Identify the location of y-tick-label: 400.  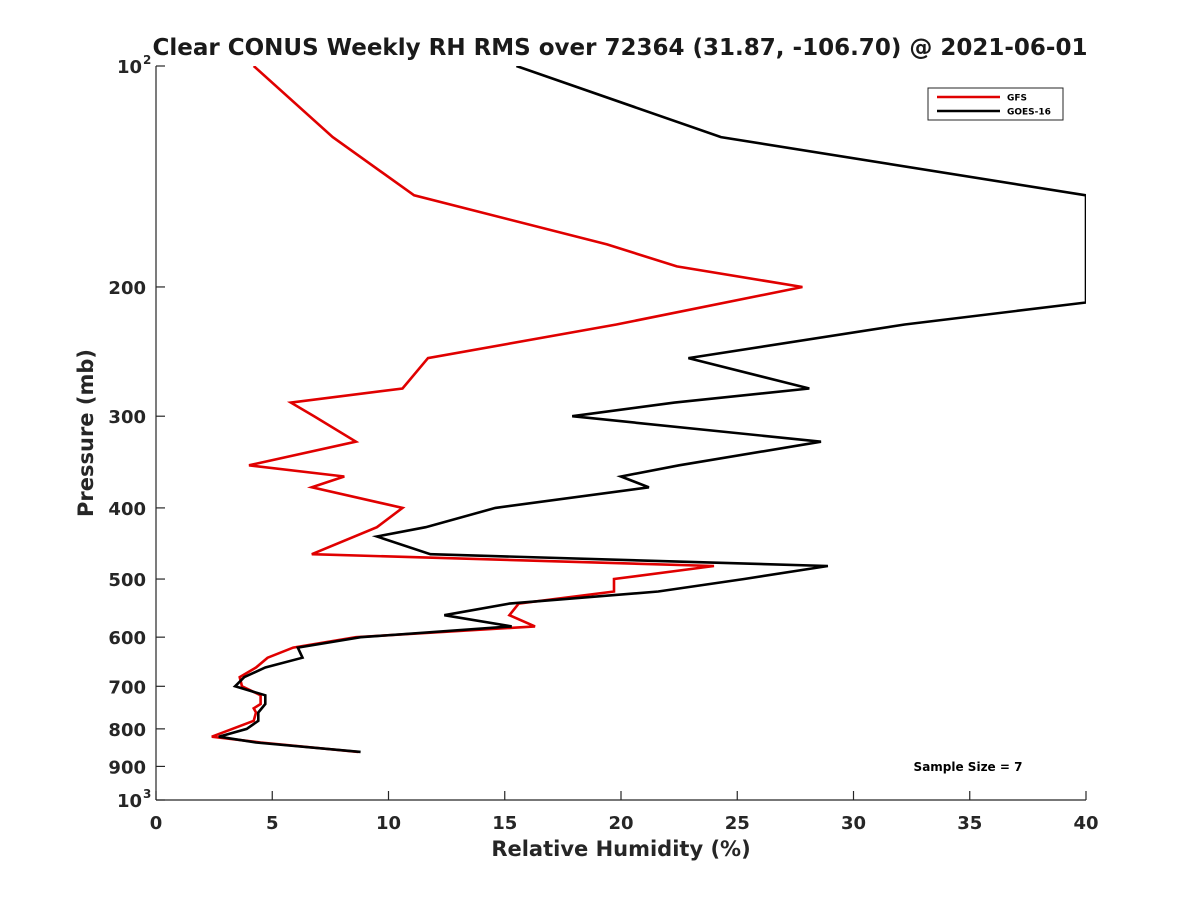
(127, 509).